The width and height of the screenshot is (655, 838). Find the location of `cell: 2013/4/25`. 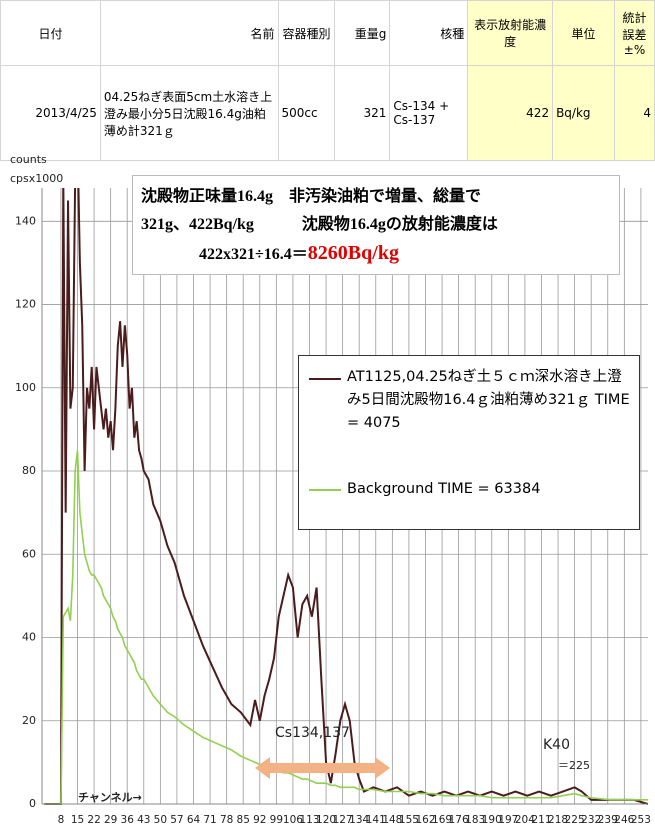

cell: 2013/4/25 is located at coordinates (50, 113).